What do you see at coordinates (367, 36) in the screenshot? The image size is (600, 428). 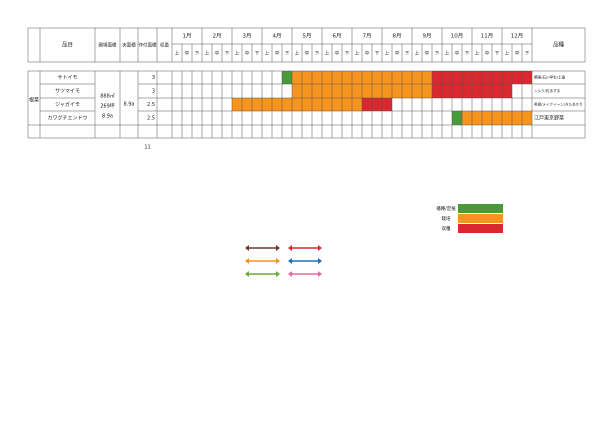 I see `month-label: 7月` at bounding box center [367, 36].